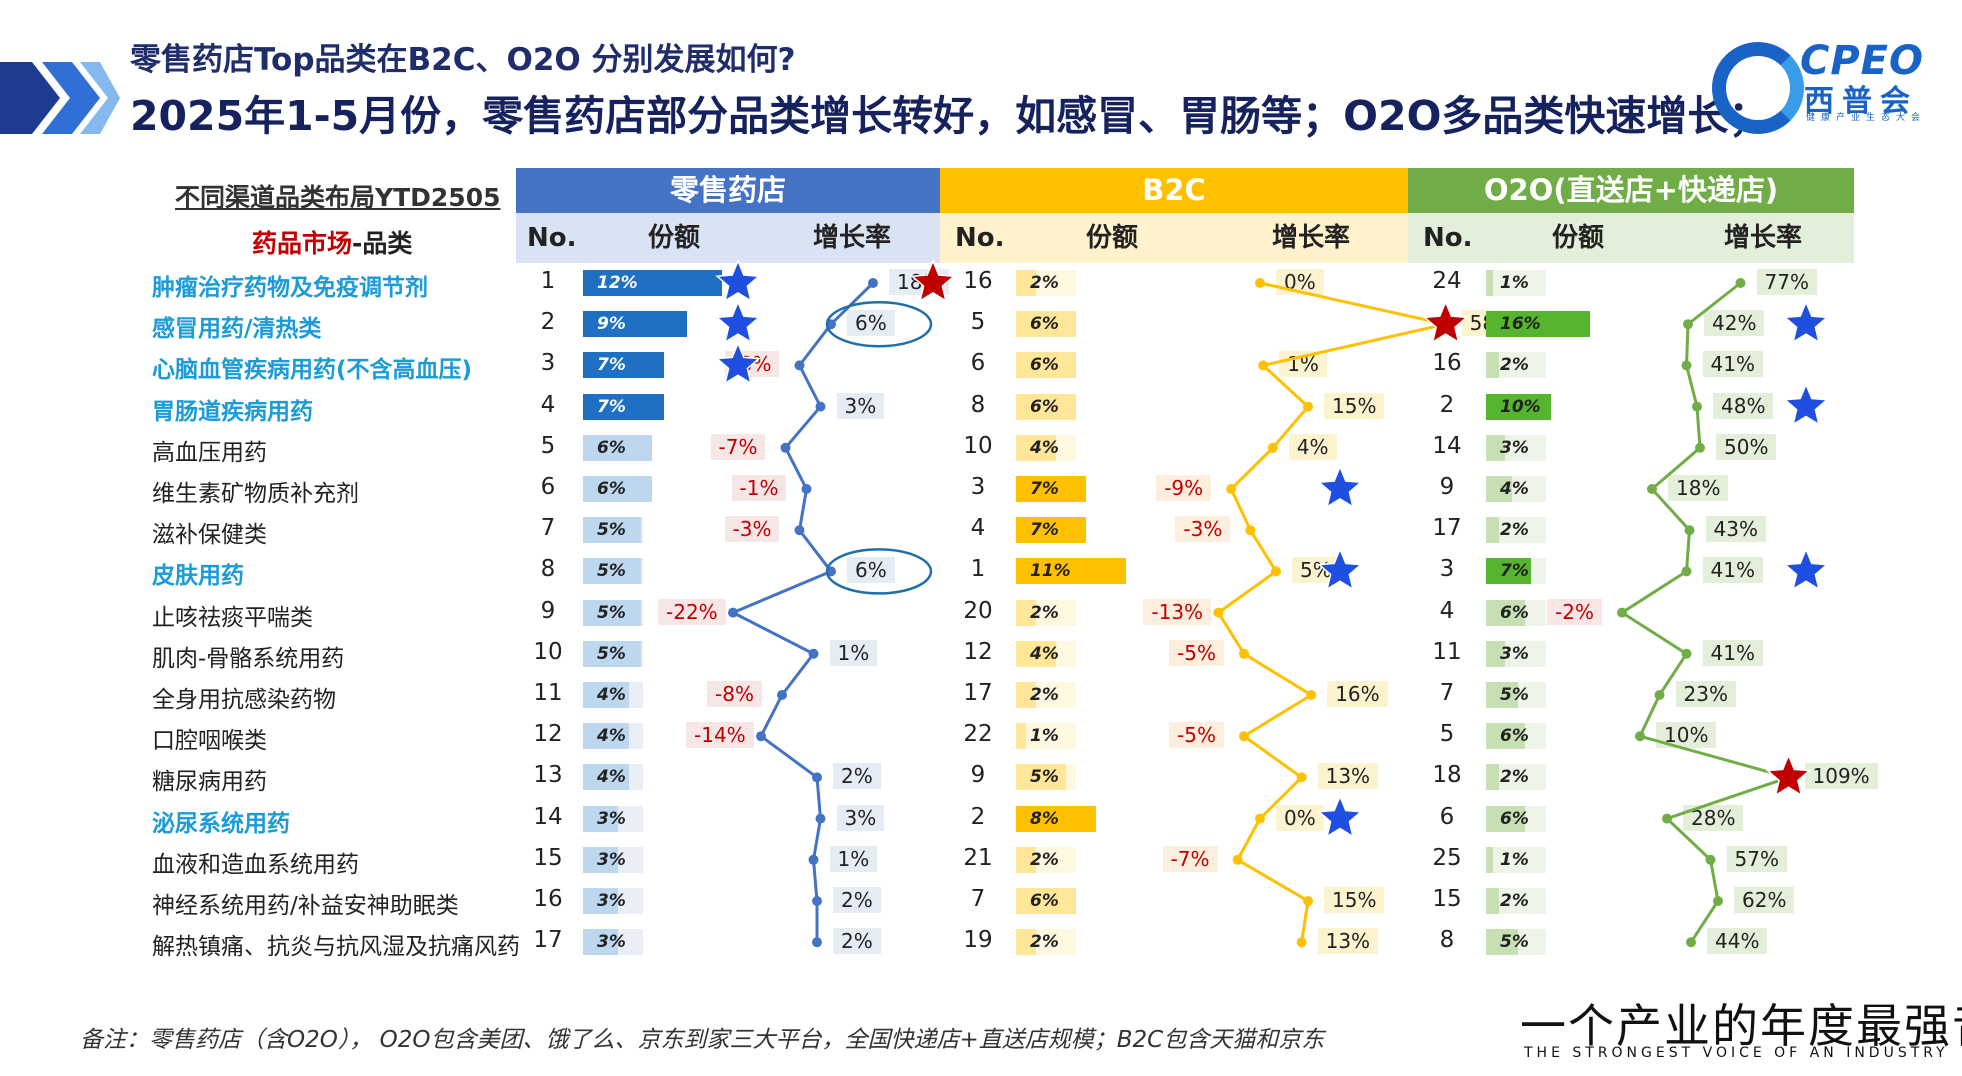  What do you see at coordinates (1514, 612) in the screenshot?
I see `o2o-share-label: 6%` at bounding box center [1514, 612].